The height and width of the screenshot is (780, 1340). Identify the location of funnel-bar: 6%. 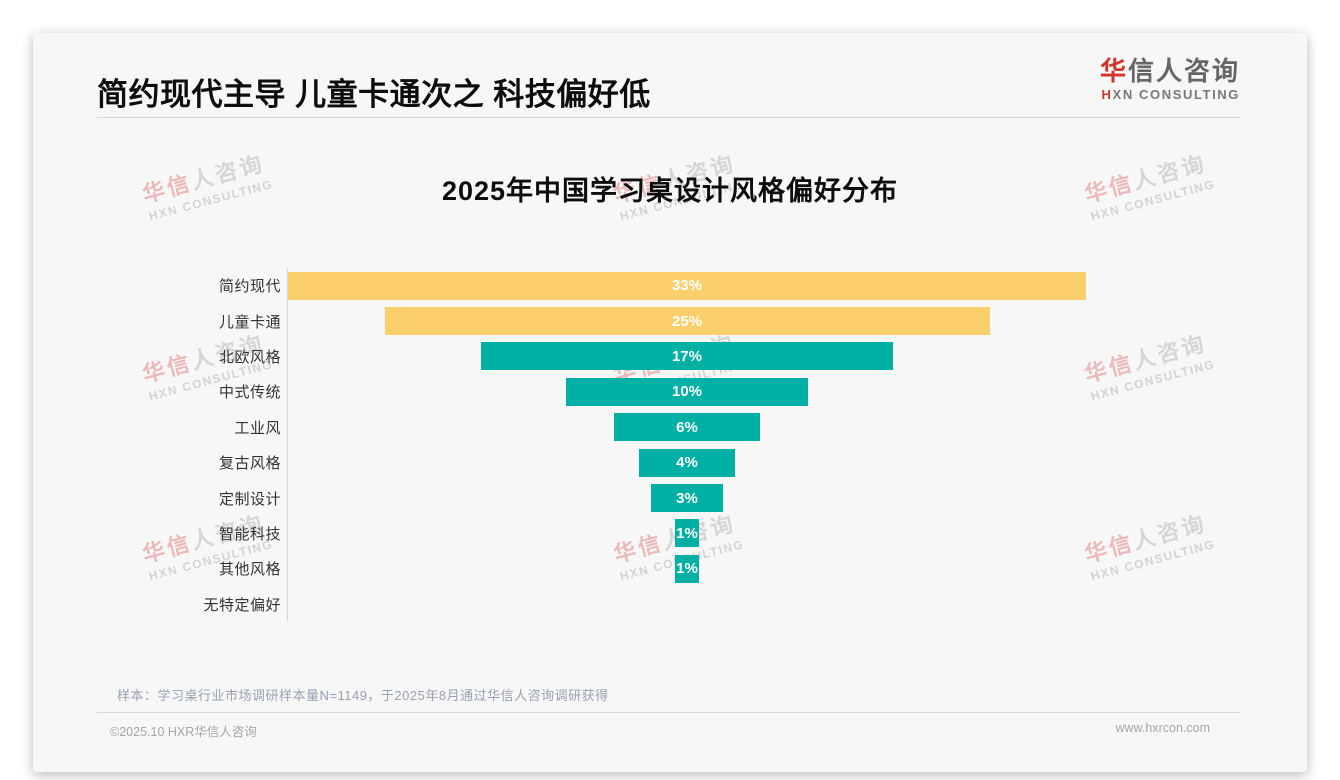
(687, 427).